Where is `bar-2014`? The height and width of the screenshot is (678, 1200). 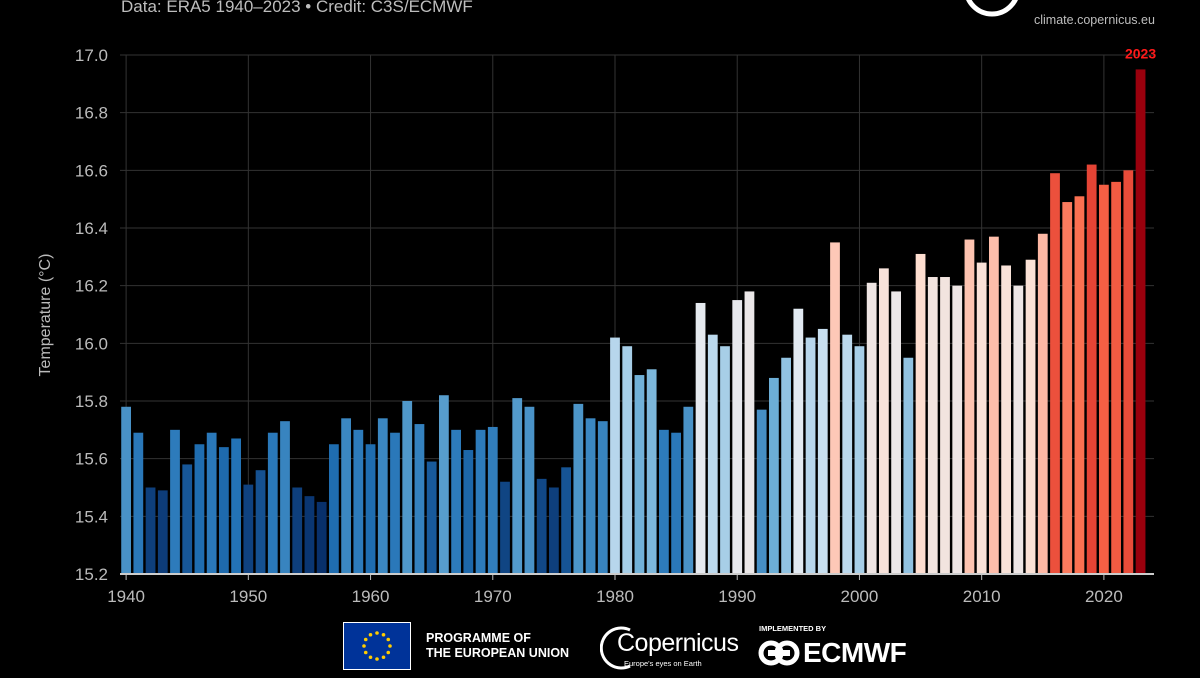 bar-2014 is located at coordinates (1030, 416).